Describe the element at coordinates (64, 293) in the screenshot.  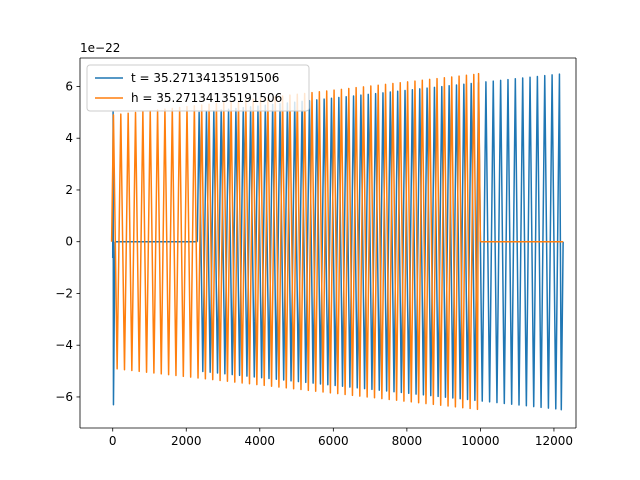
I see `y-tick-label: −2` at that location.